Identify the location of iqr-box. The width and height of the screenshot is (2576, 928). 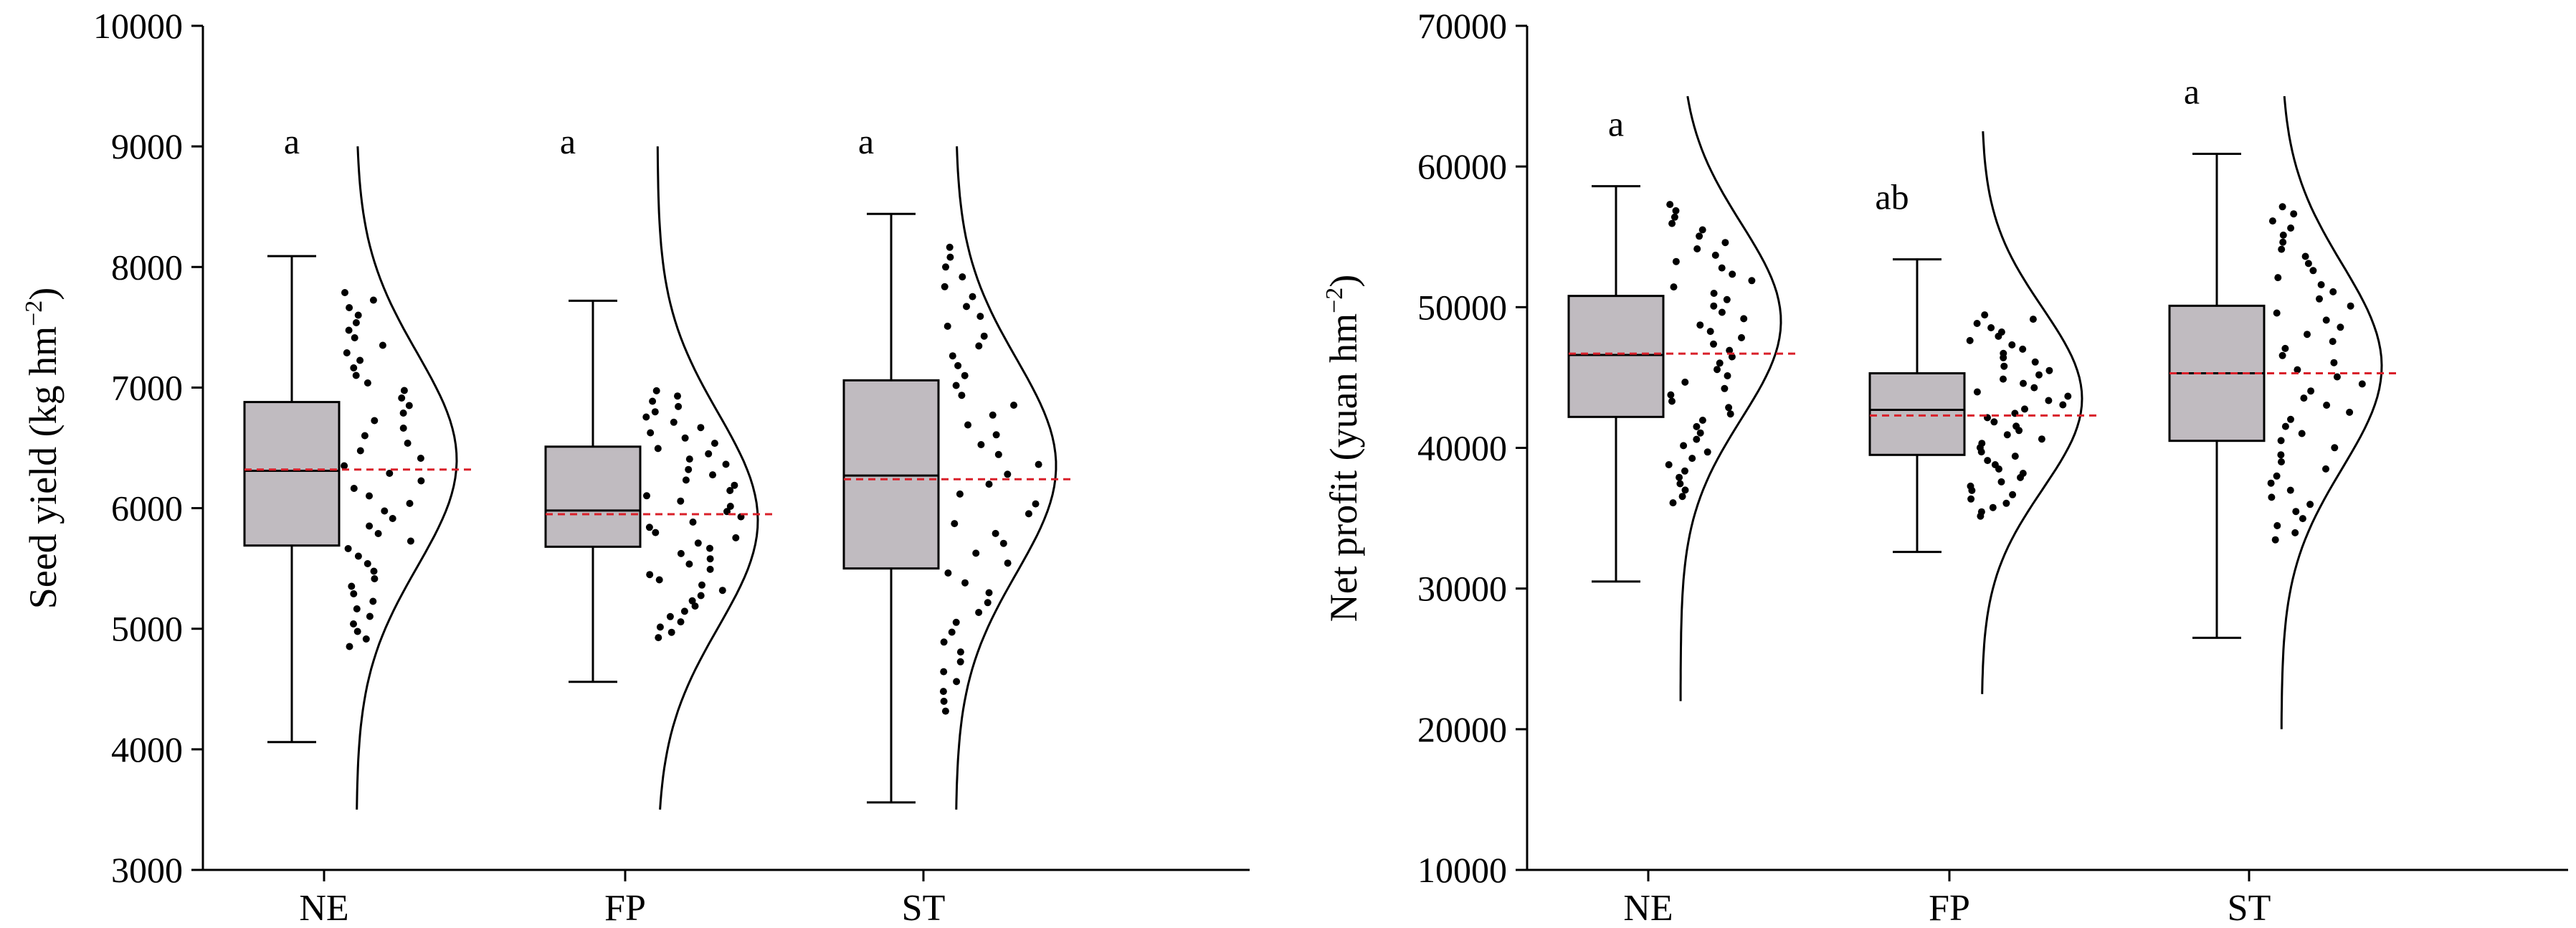
(1917, 414).